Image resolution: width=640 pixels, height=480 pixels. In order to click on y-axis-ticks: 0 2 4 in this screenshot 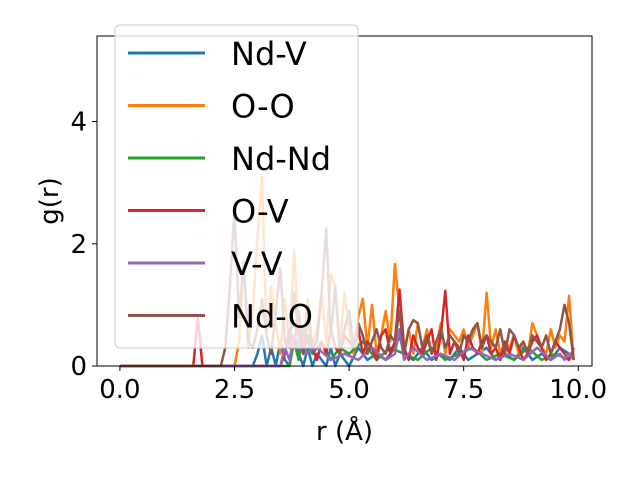, I will do `click(83, 245)`.